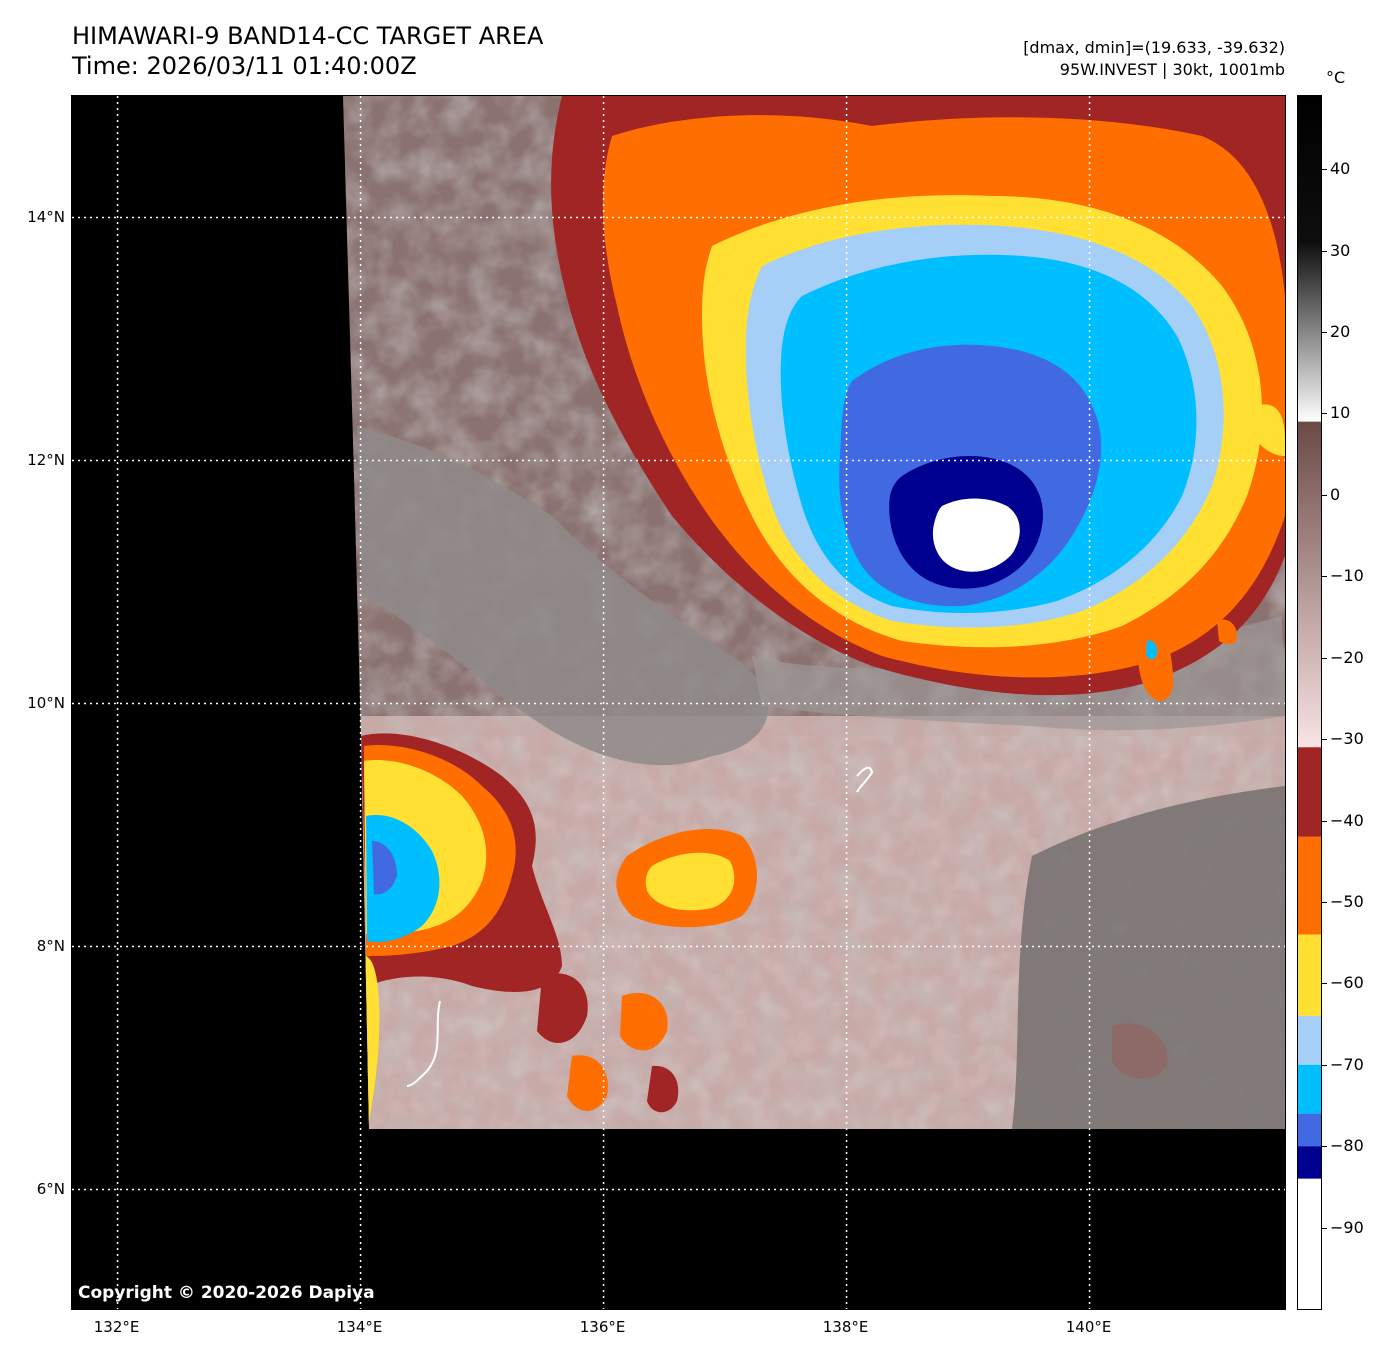  Describe the element at coordinates (1324, 658) in the screenshot. I see `colorbar-tick--20` at that location.